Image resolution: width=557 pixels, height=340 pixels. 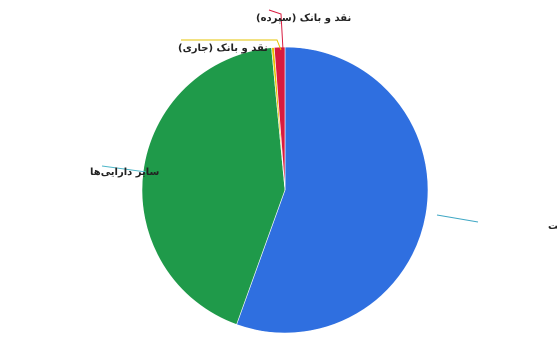 What do you see at coordinates (223, 48) in the screenshot?
I see `slice-label-2: نقد و بانک (جاری)` at bounding box center [223, 48].